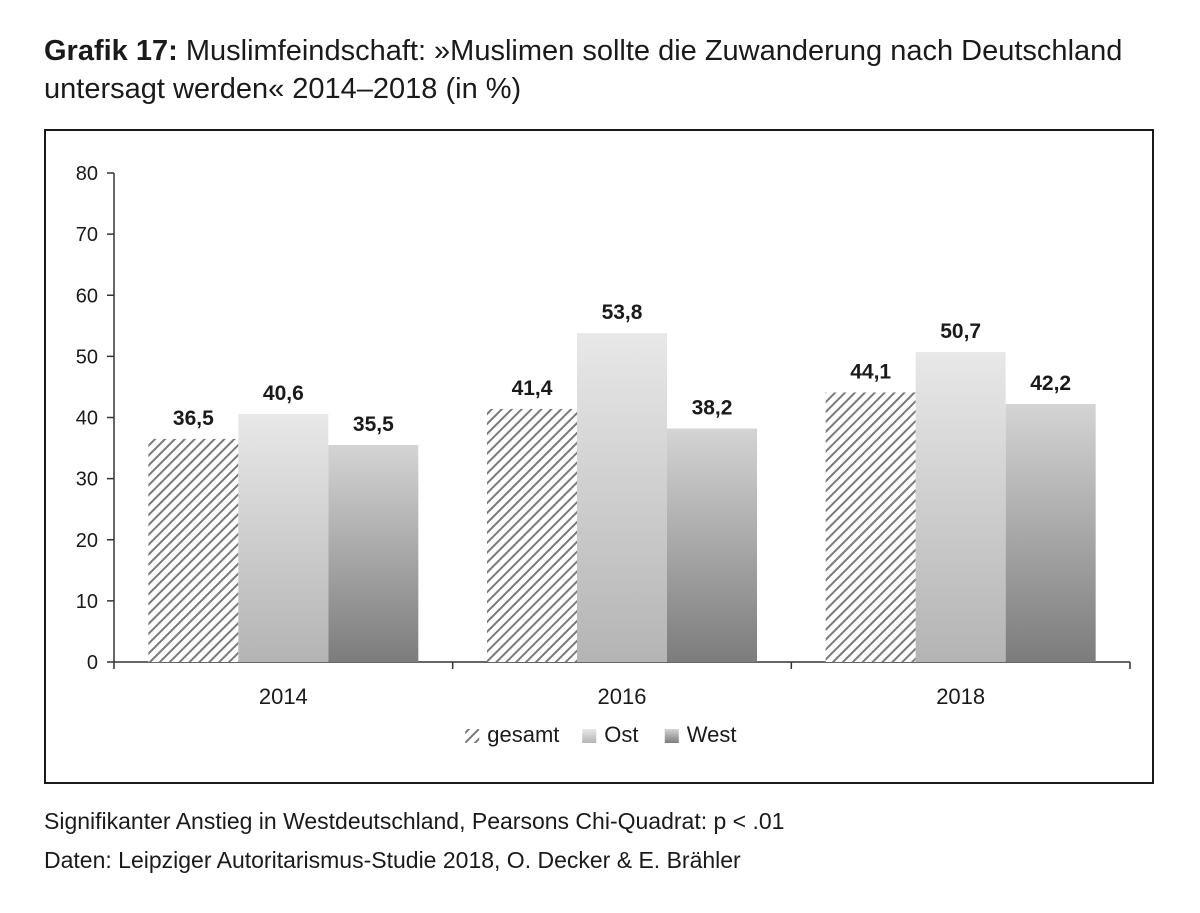  I want to click on y-tick-label: 20, so click(87, 541).